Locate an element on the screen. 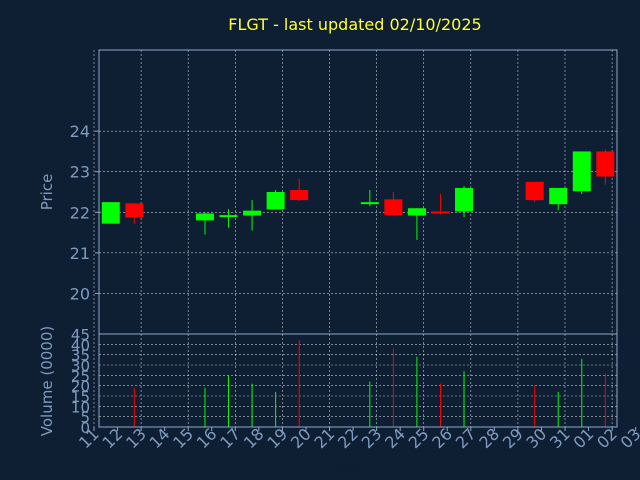 The height and width of the screenshot is (480, 640). volume-tick-label: 10 is located at coordinates (80, 407).